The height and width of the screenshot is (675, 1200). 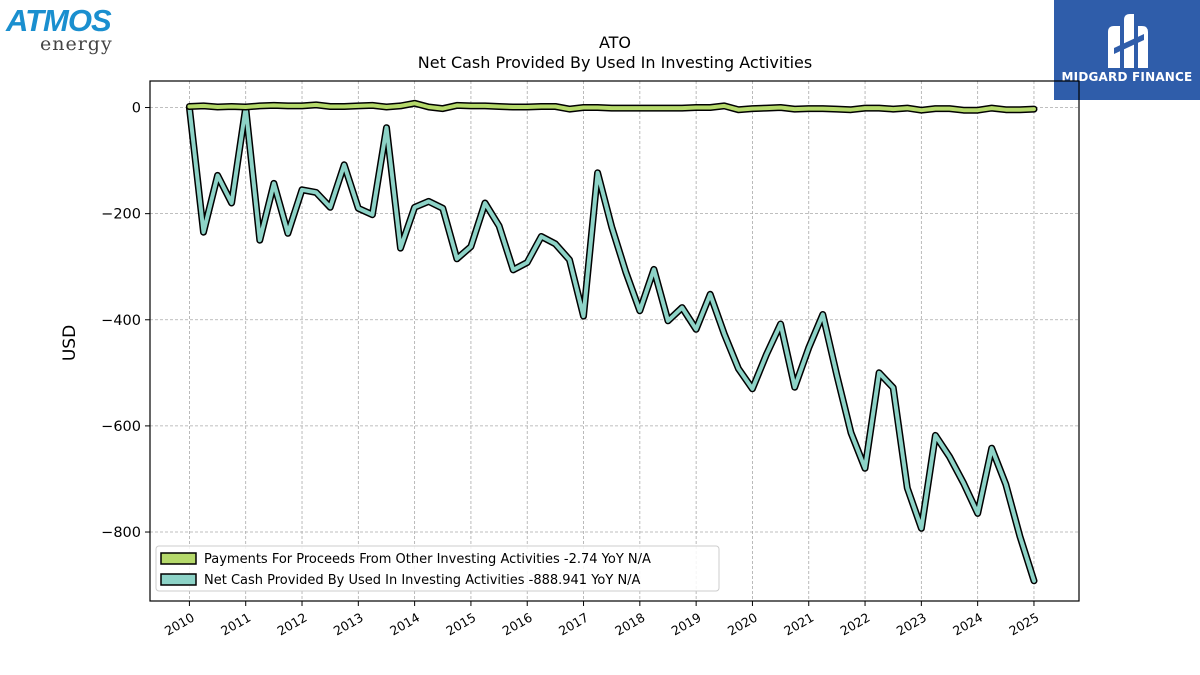 What do you see at coordinates (404, 624) in the screenshot?
I see `x-tick-label: 2014` at bounding box center [404, 624].